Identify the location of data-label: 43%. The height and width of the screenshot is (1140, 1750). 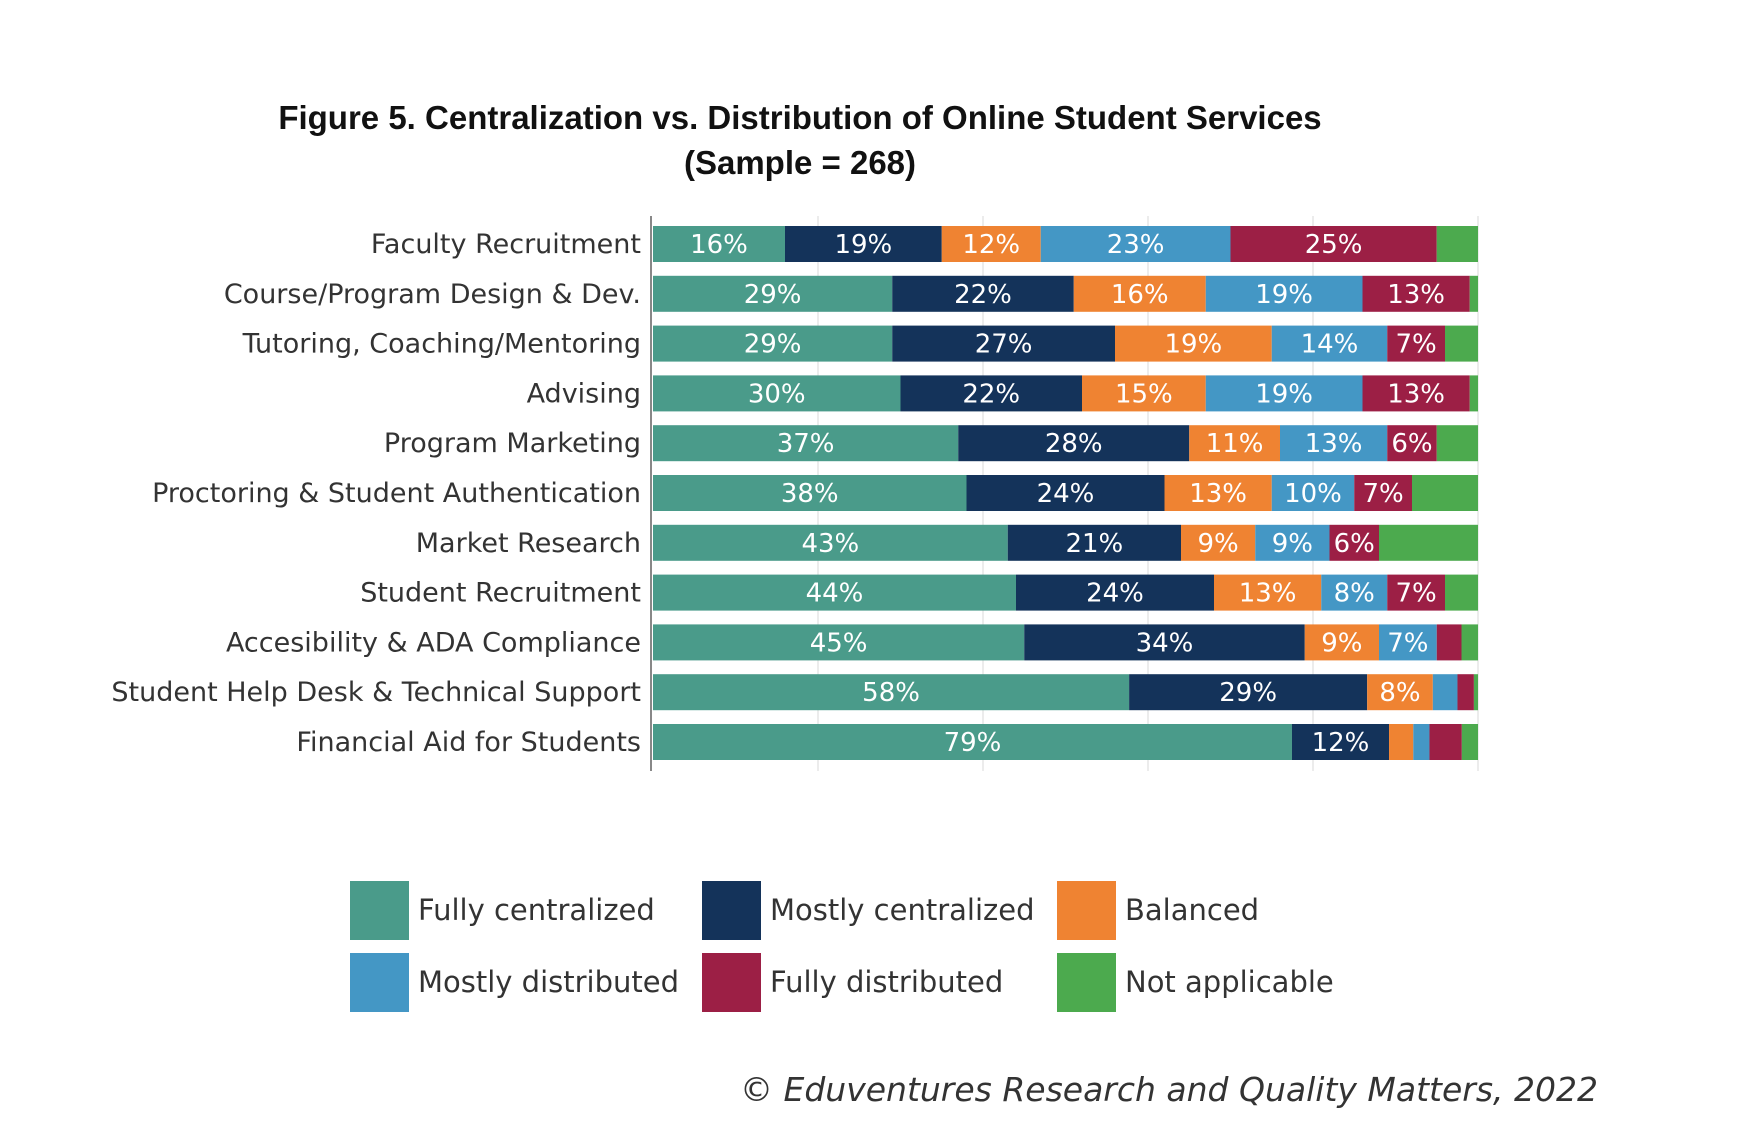
(830, 544).